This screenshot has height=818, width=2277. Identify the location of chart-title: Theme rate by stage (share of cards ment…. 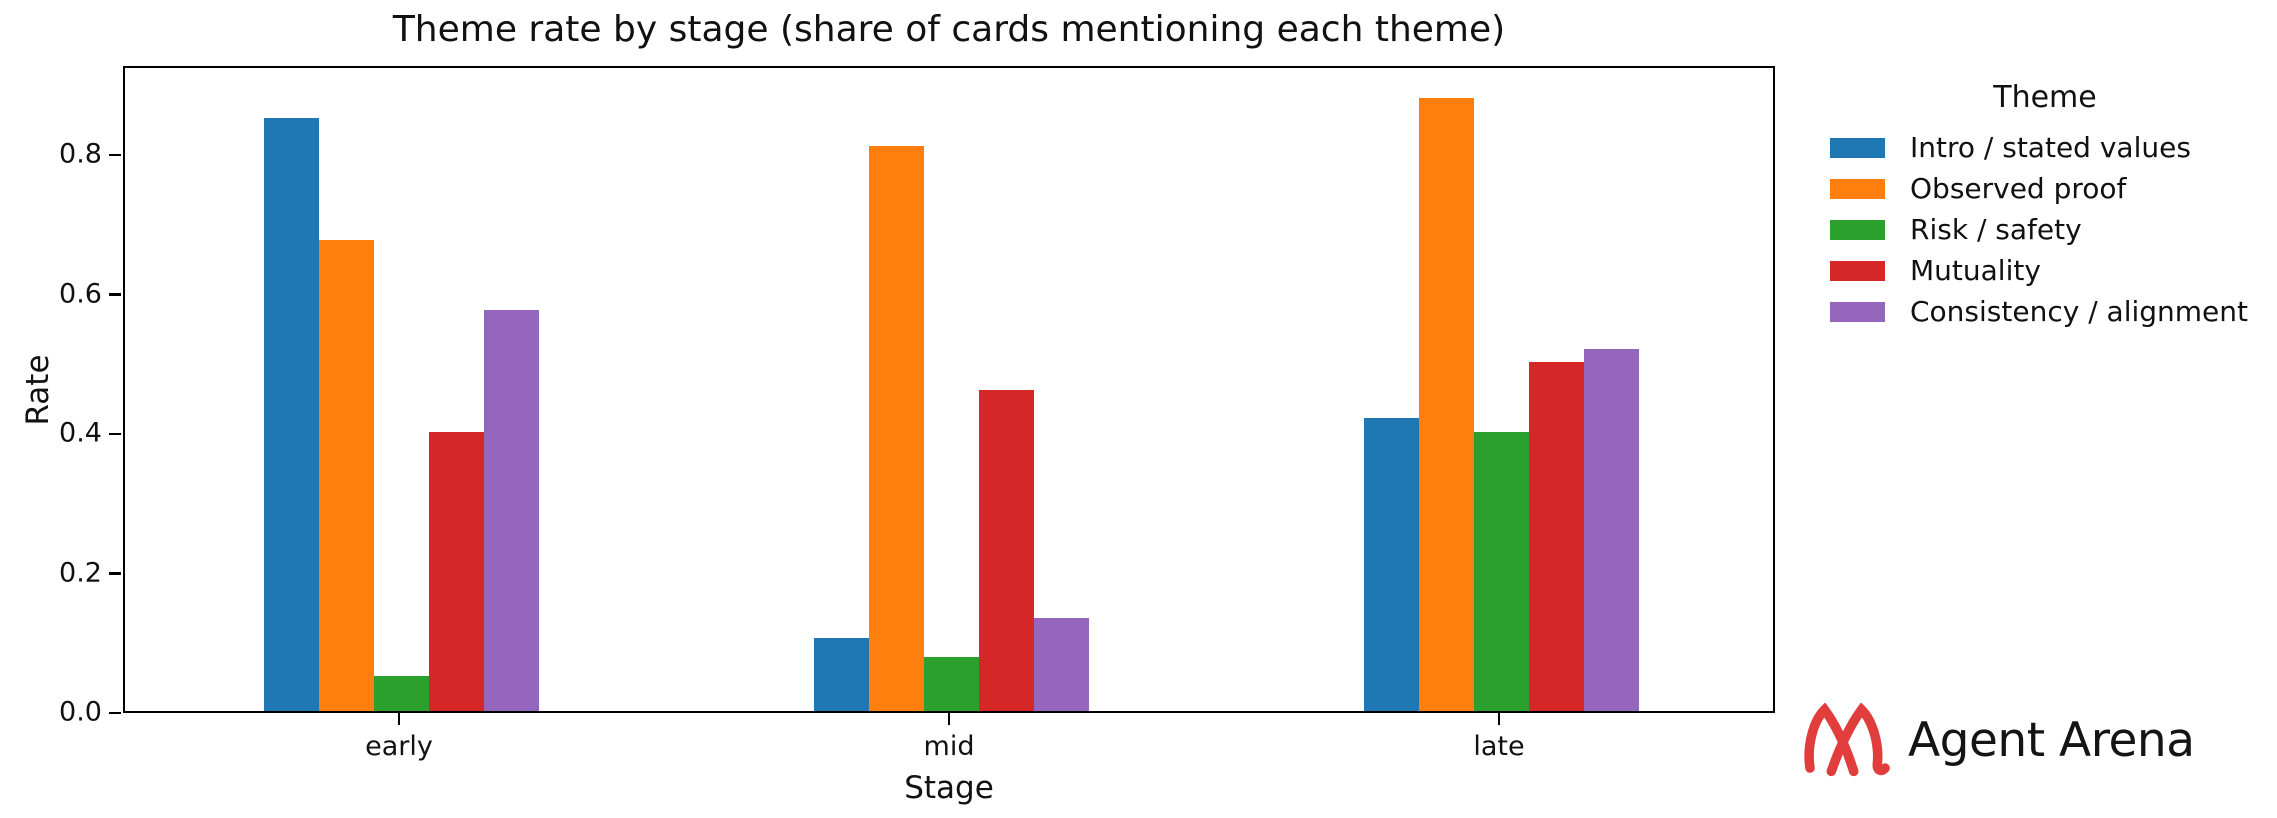
(949, 29).